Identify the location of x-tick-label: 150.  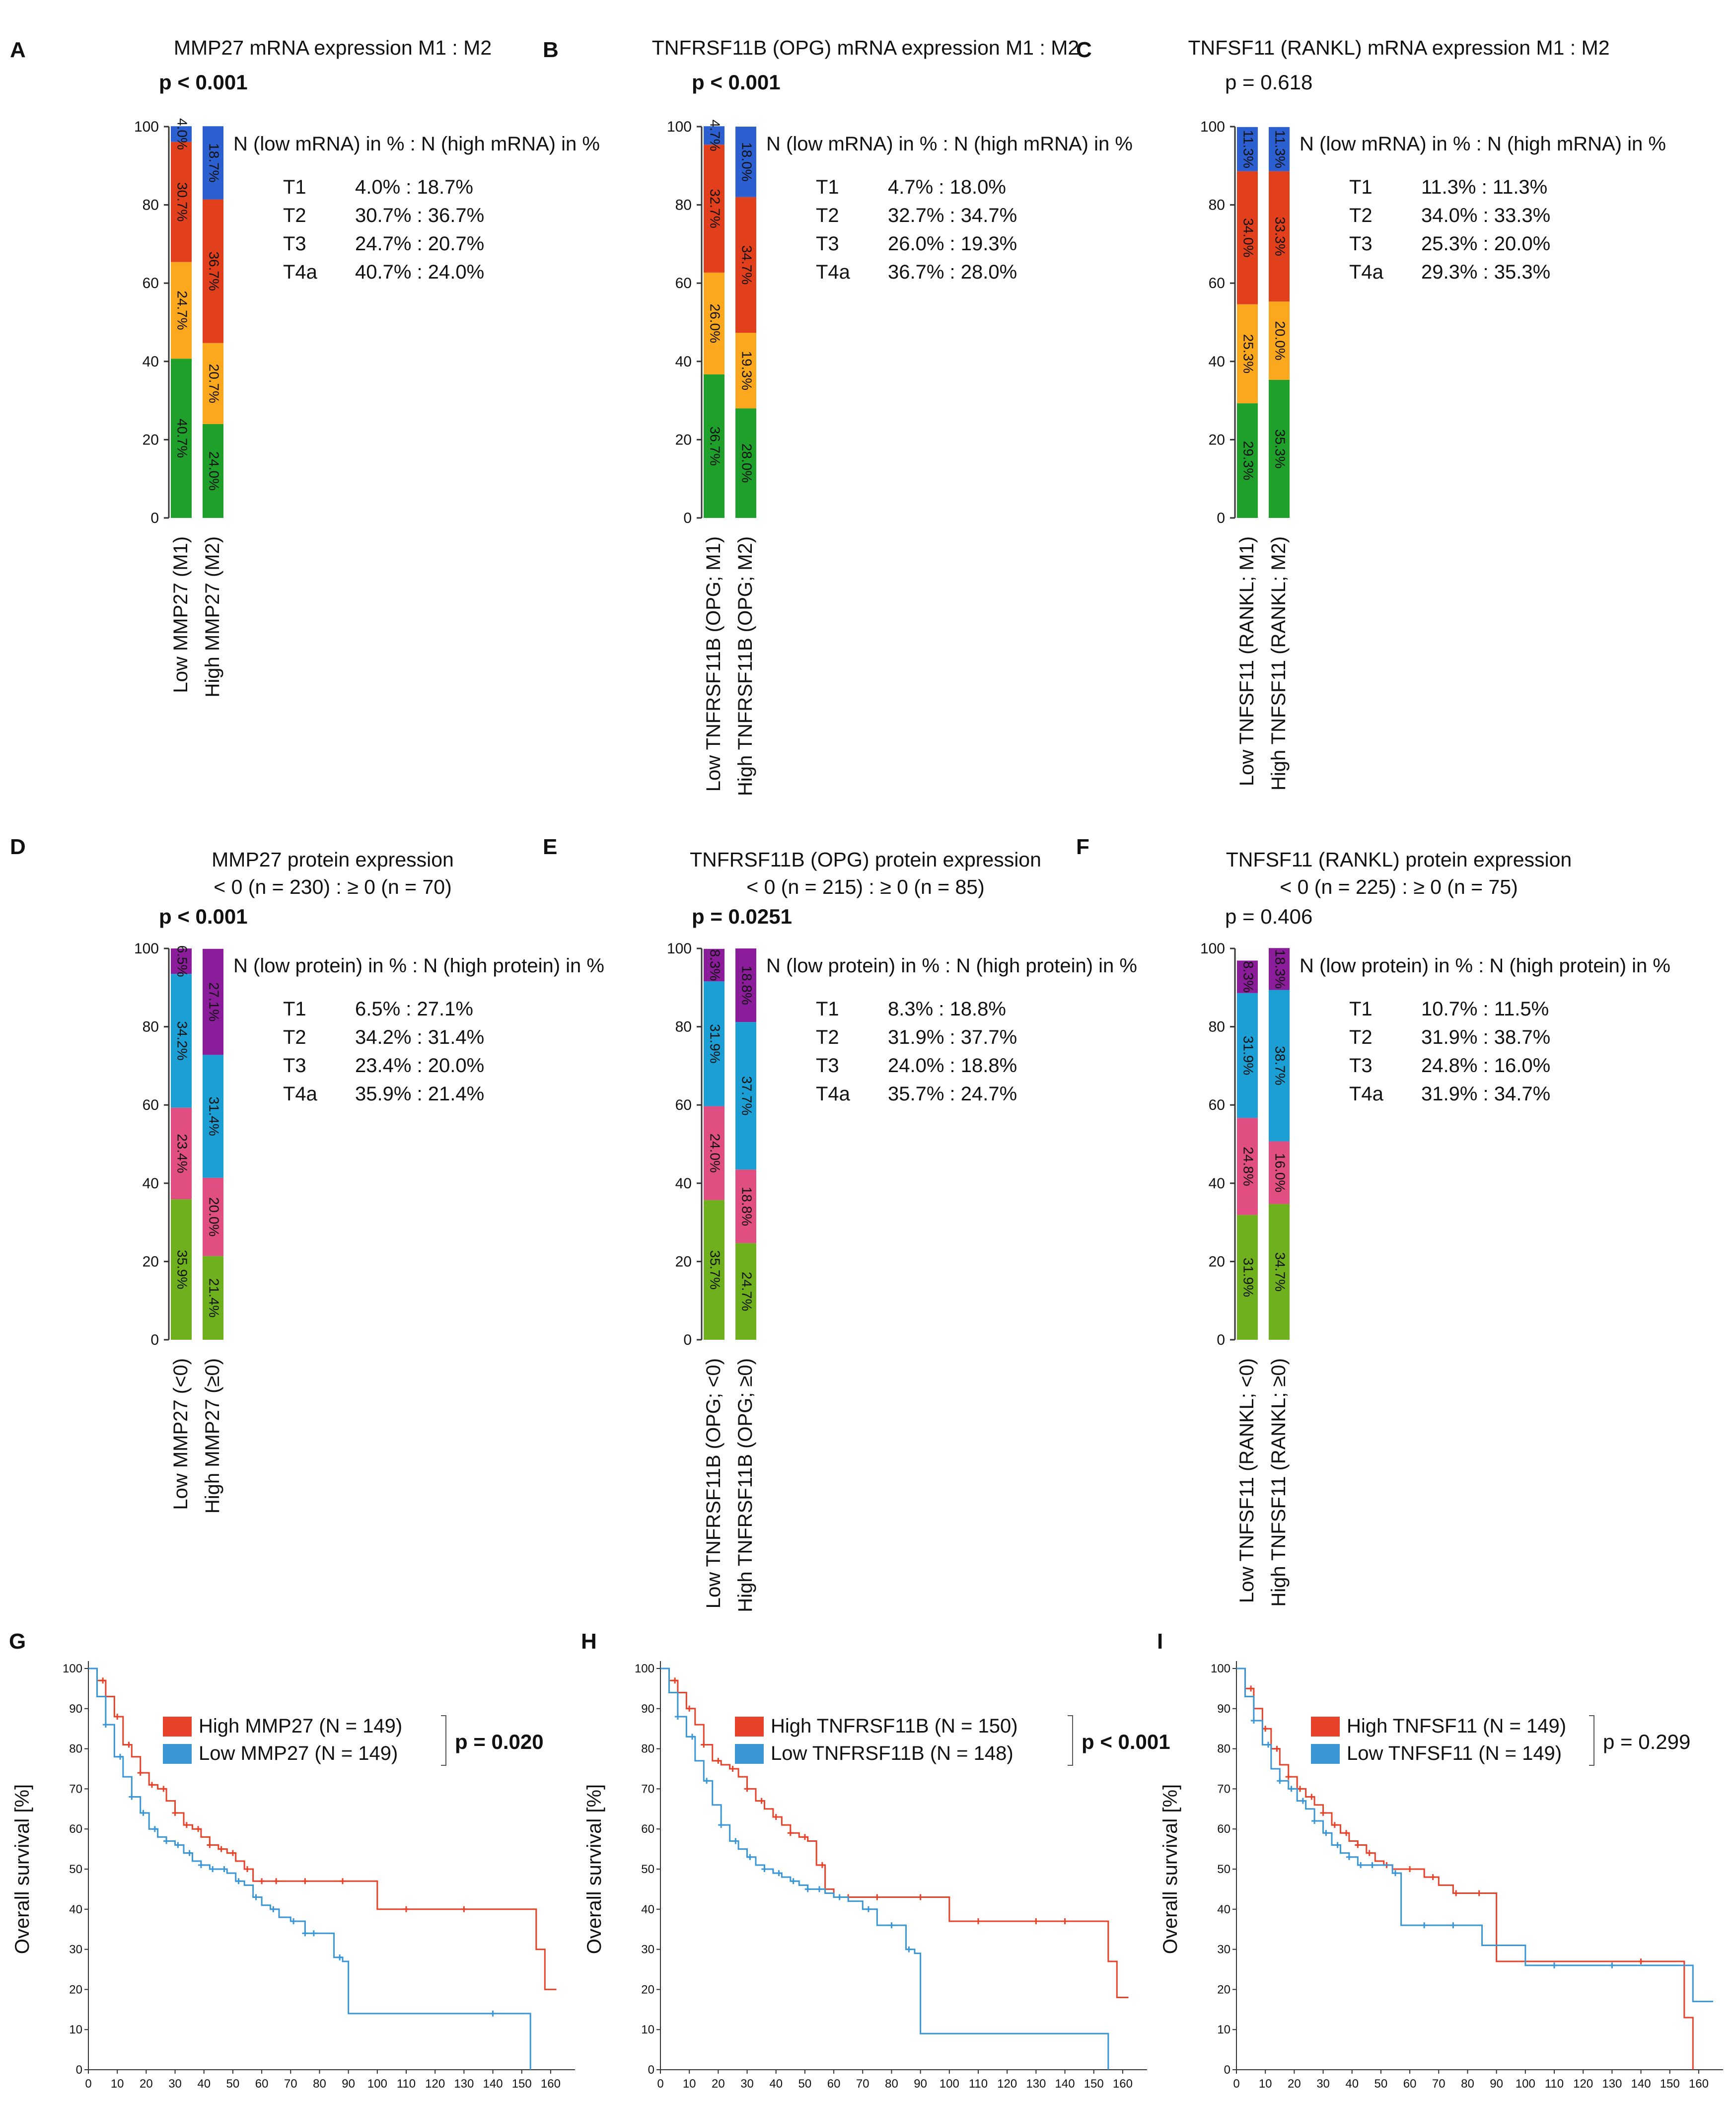
(522, 2084).